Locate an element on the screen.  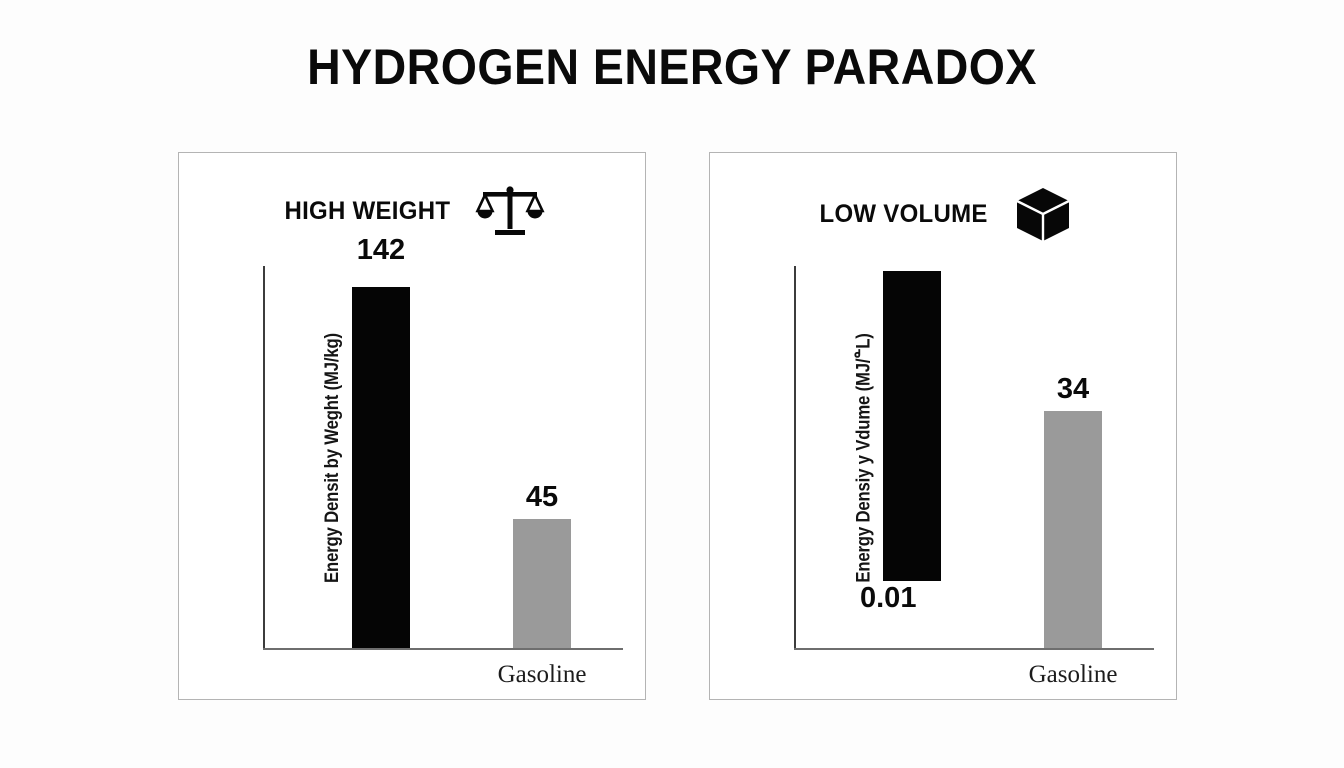
cube-icon is located at coordinates (1043, 214).